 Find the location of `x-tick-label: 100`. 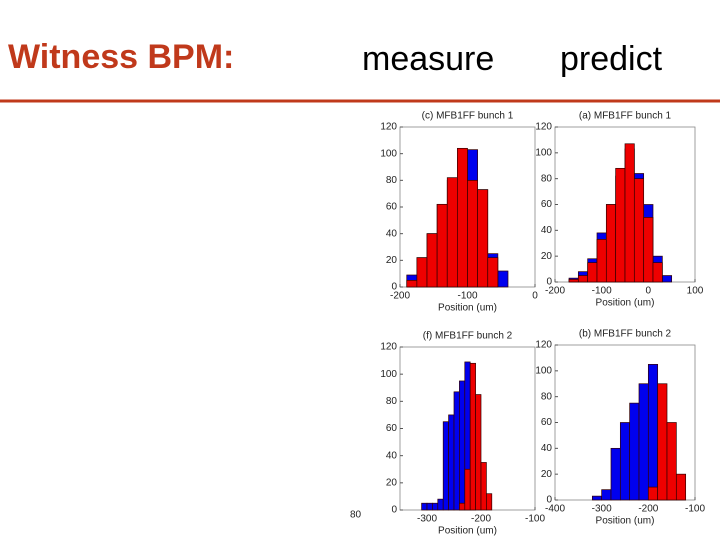

x-tick-label: 100 is located at coordinates (695, 291).